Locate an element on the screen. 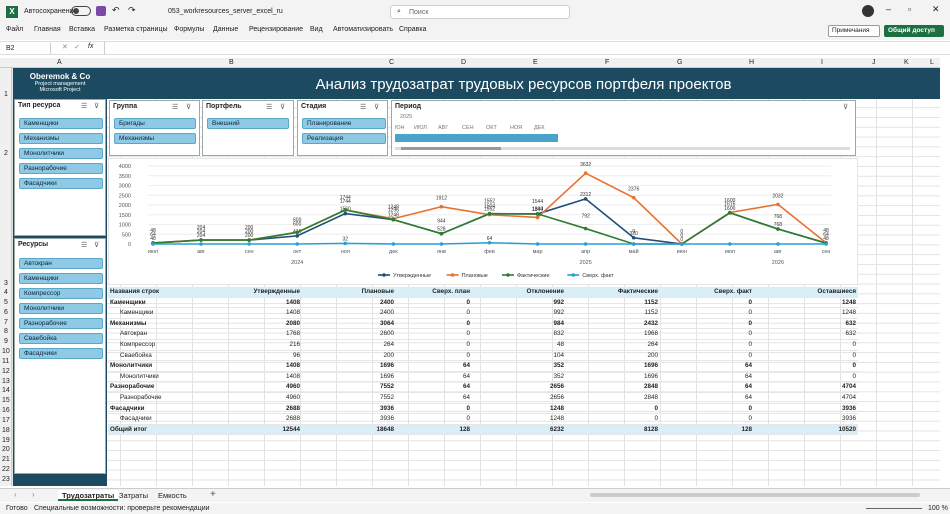  row-header: 18 is located at coordinates (6, 430).